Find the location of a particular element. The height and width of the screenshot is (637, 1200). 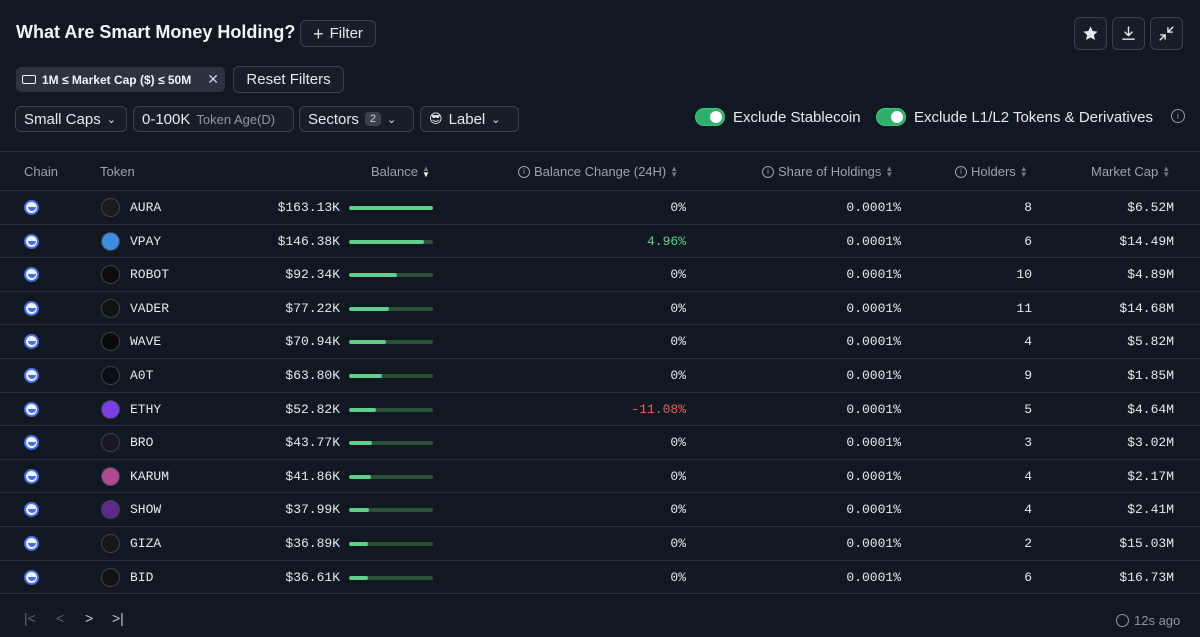

token-symbol: BID is located at coordinates (142, 577).